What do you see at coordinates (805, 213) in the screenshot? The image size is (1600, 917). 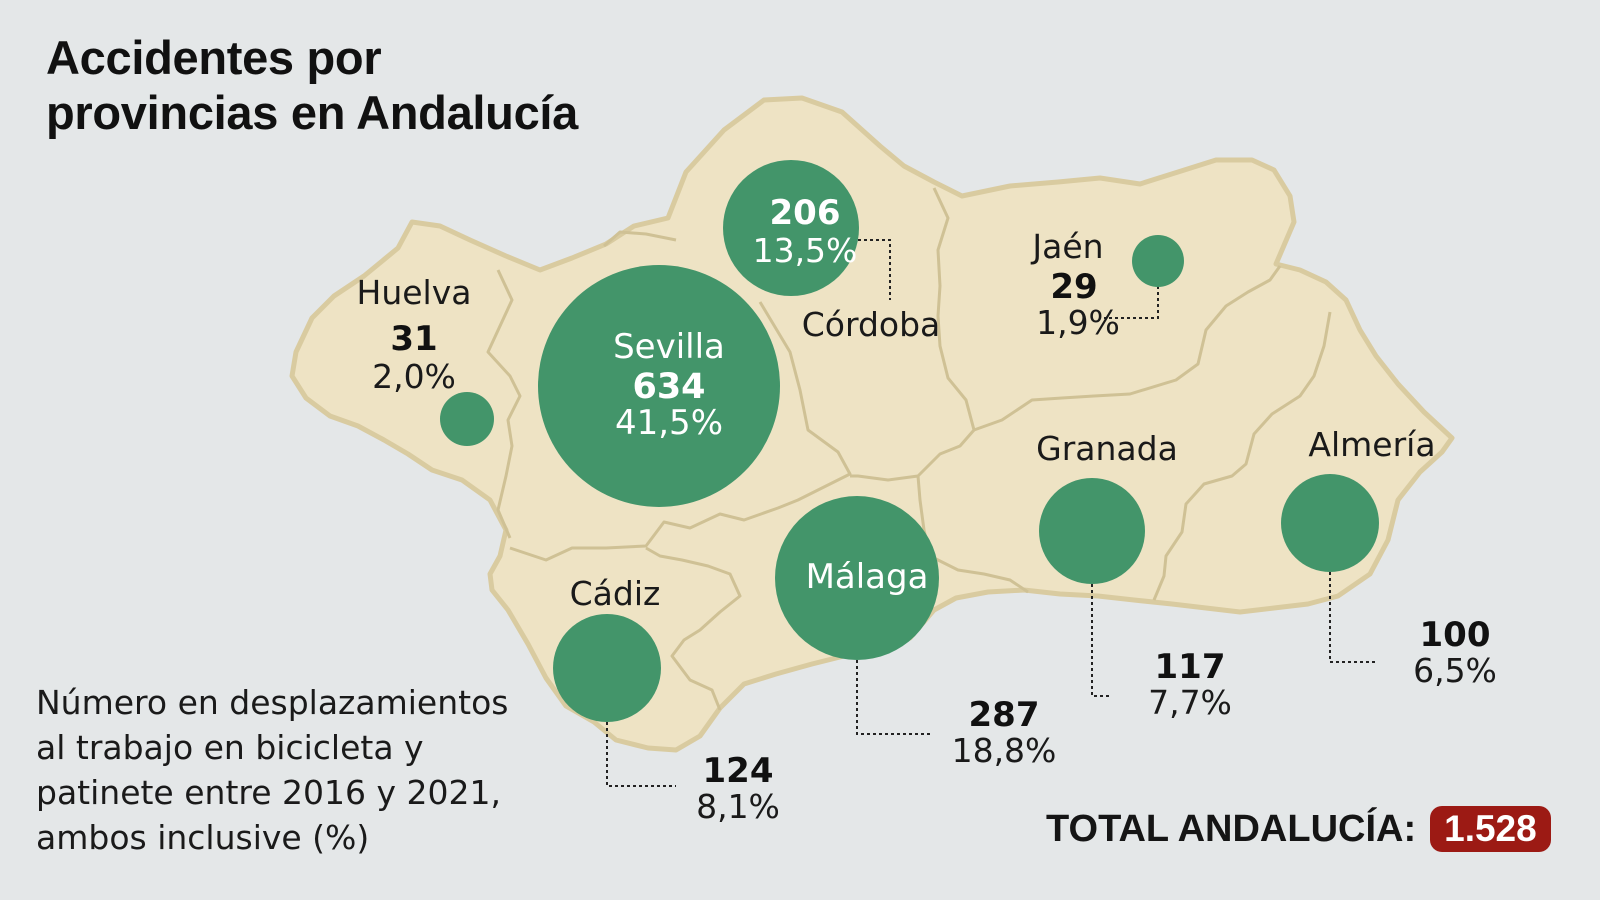 I see `label-cordoba-count: 206` at bounding box center [805, 213].